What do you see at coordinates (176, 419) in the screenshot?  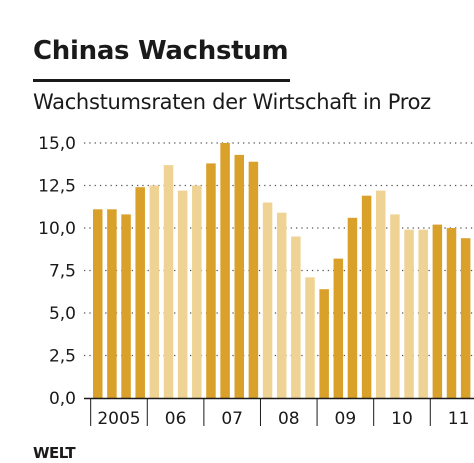 I see `x-tick-label: 06` at bounding box center [176, 419].